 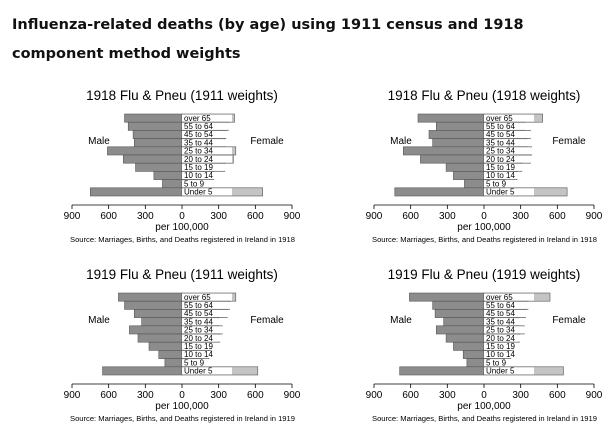 I want to click on age-group-label: over 65, so click(x=499, y=297).